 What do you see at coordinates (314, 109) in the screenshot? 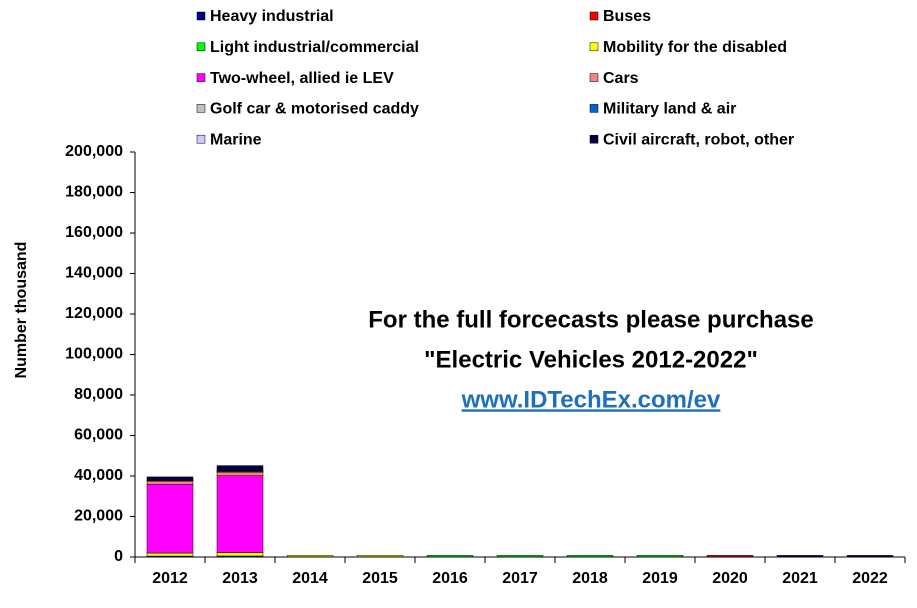
I see `legend-label: Golf car & motorised caddy` at bounding box center [314, 109].